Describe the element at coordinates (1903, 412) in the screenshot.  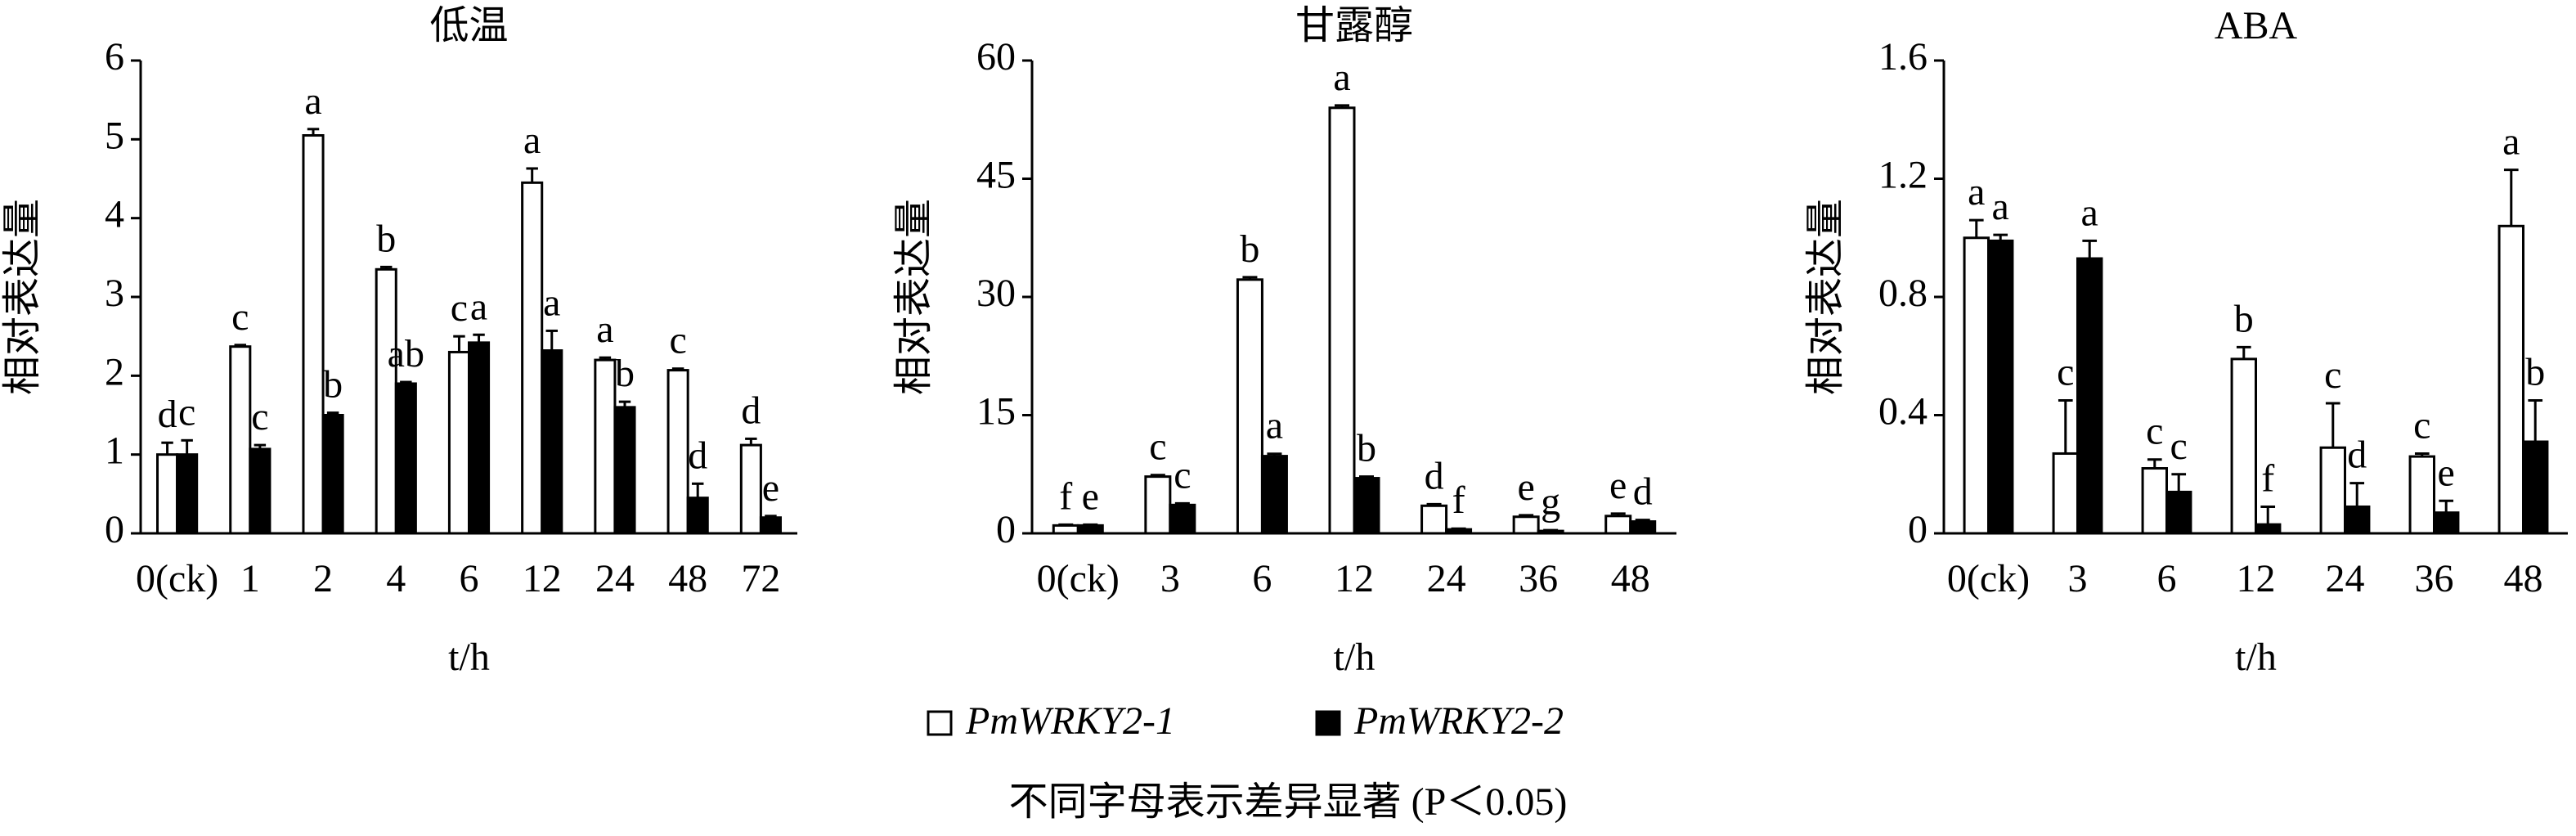
I see `y-tick-label: 0.4` at that location.